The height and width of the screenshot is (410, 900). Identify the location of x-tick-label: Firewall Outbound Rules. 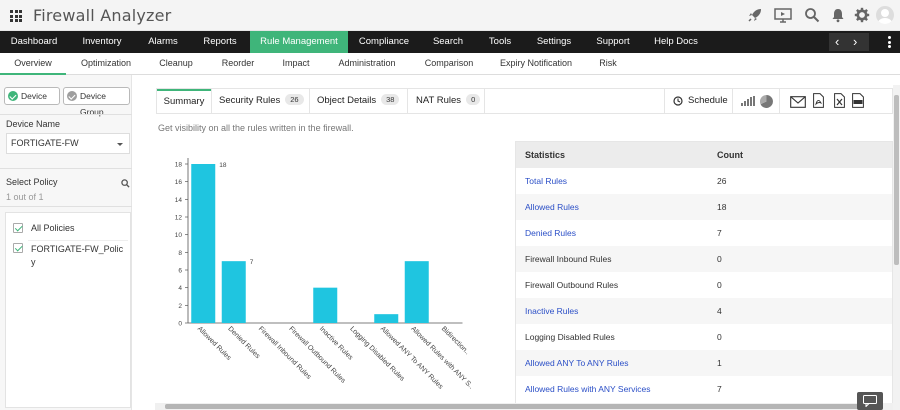
(317, 355).